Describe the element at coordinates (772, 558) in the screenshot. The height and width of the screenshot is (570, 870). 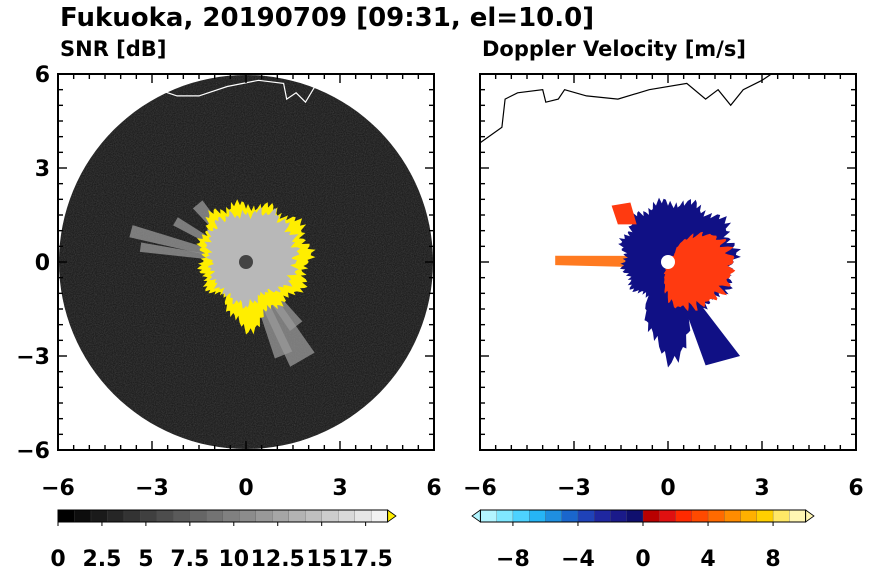
I see `colorbar-tick-label: 8` at that location.